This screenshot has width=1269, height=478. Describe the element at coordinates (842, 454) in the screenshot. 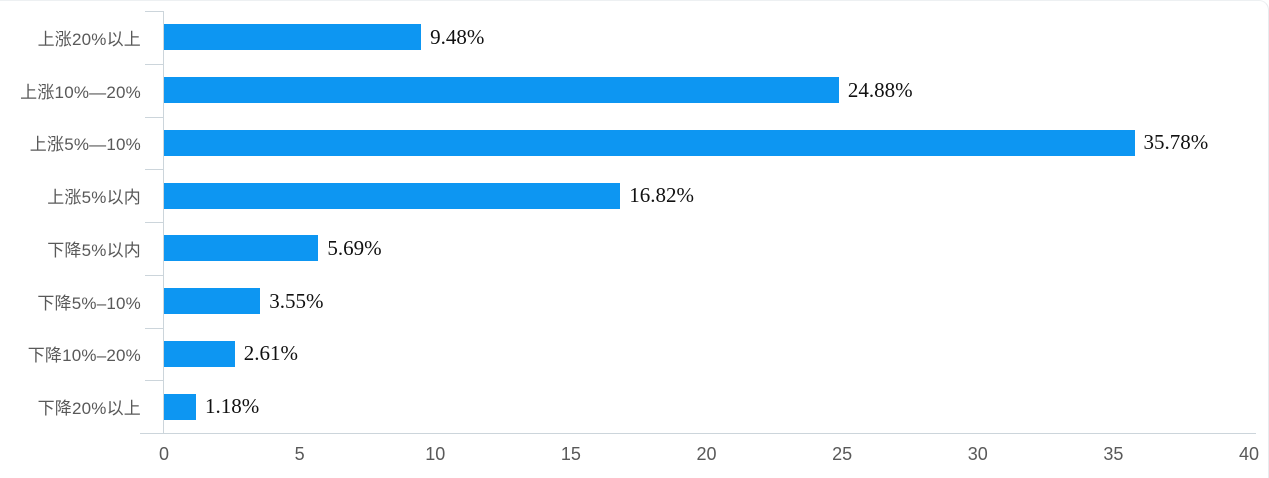

I see `x-axis-tick-label: 25` at that location.